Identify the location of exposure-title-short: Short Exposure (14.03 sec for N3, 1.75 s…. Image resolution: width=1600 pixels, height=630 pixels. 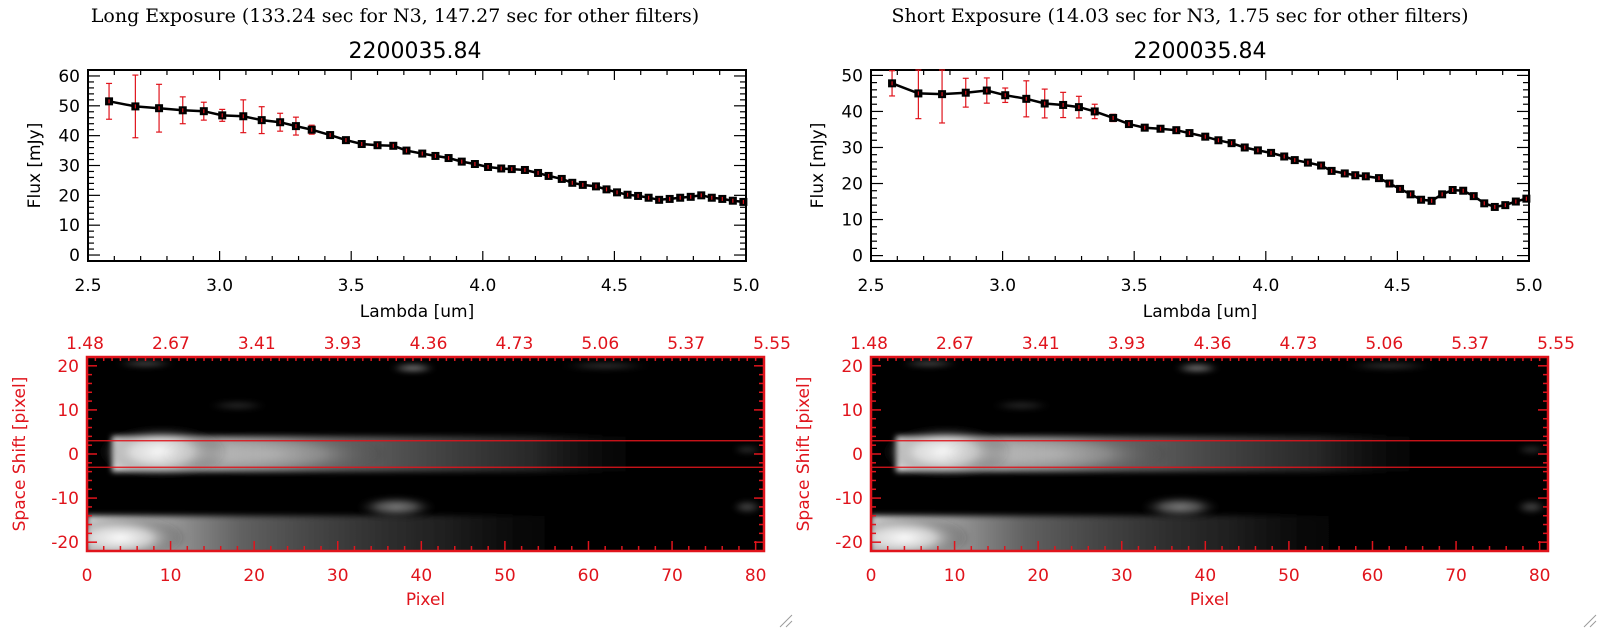
(1179, 16).